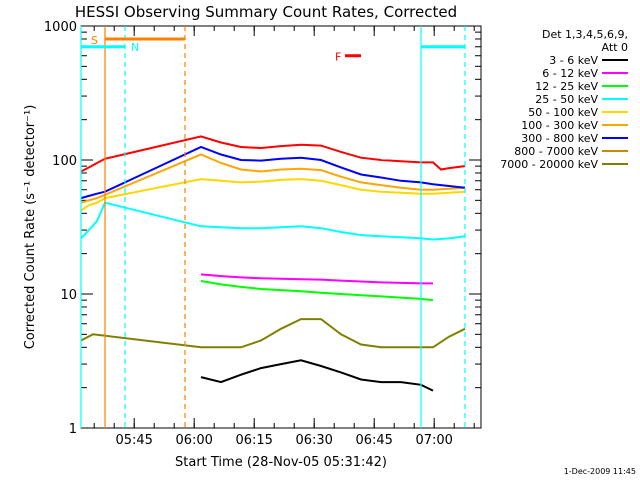  What do you see at coordinates (433, 440) in the screenshot?
I see `x-tick-label: 07:00` at bounding box center [433, 440].